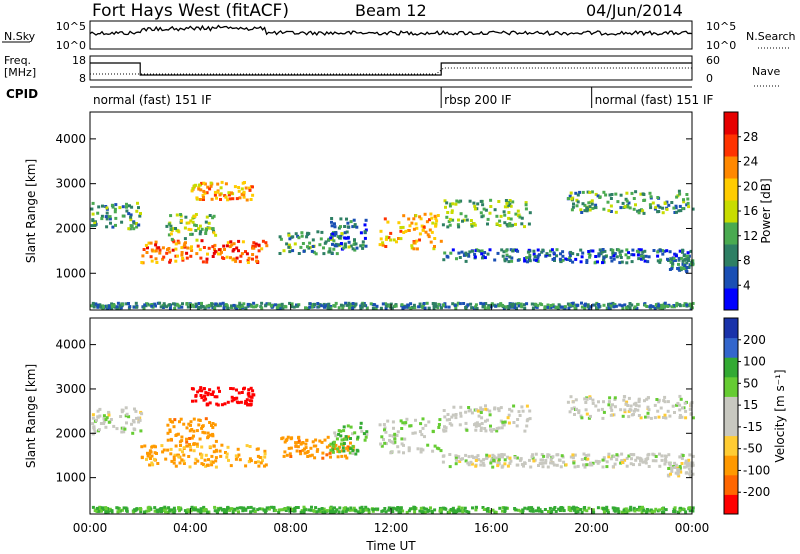 The width and height of the screenshot is (800, 554). Describe the element at coordinates (31, 211) in the screenshot. I see `power-ylabel: Slant Range [km]` at that location.